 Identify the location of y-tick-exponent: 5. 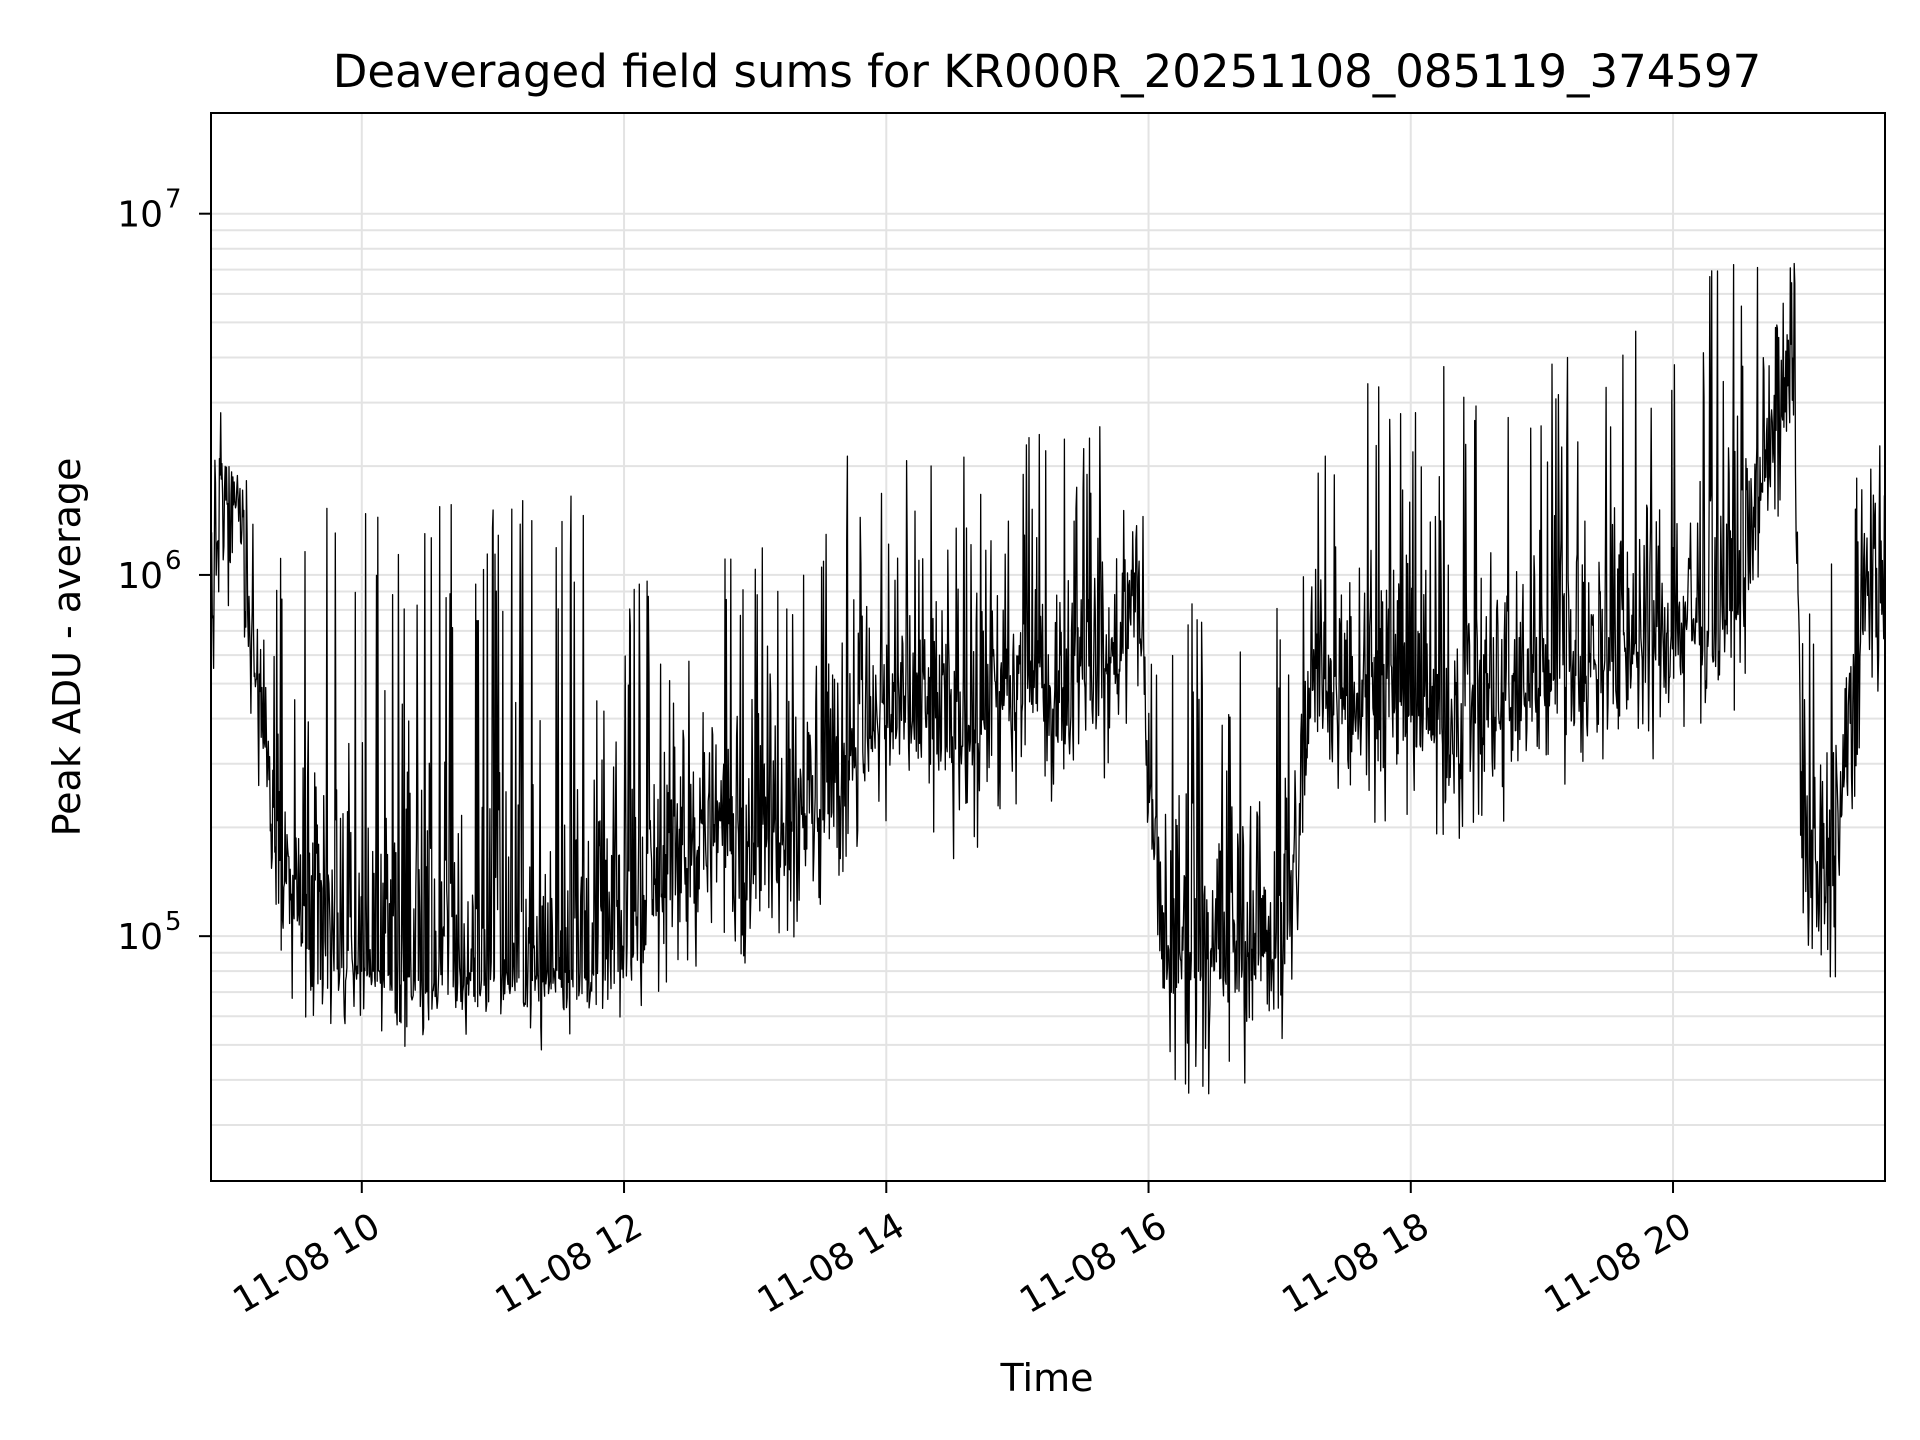
(173, 922).